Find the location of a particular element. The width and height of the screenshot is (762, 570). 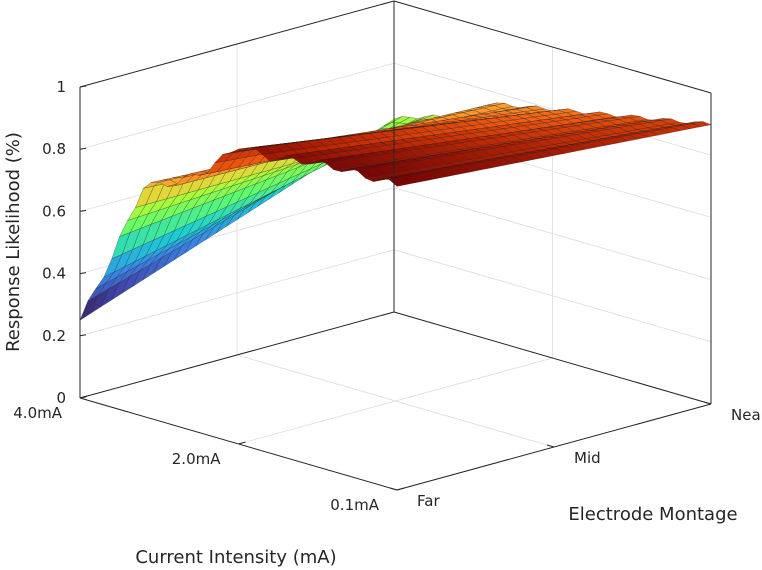

y-tick-label: Near is located at coordinates (746, 415).